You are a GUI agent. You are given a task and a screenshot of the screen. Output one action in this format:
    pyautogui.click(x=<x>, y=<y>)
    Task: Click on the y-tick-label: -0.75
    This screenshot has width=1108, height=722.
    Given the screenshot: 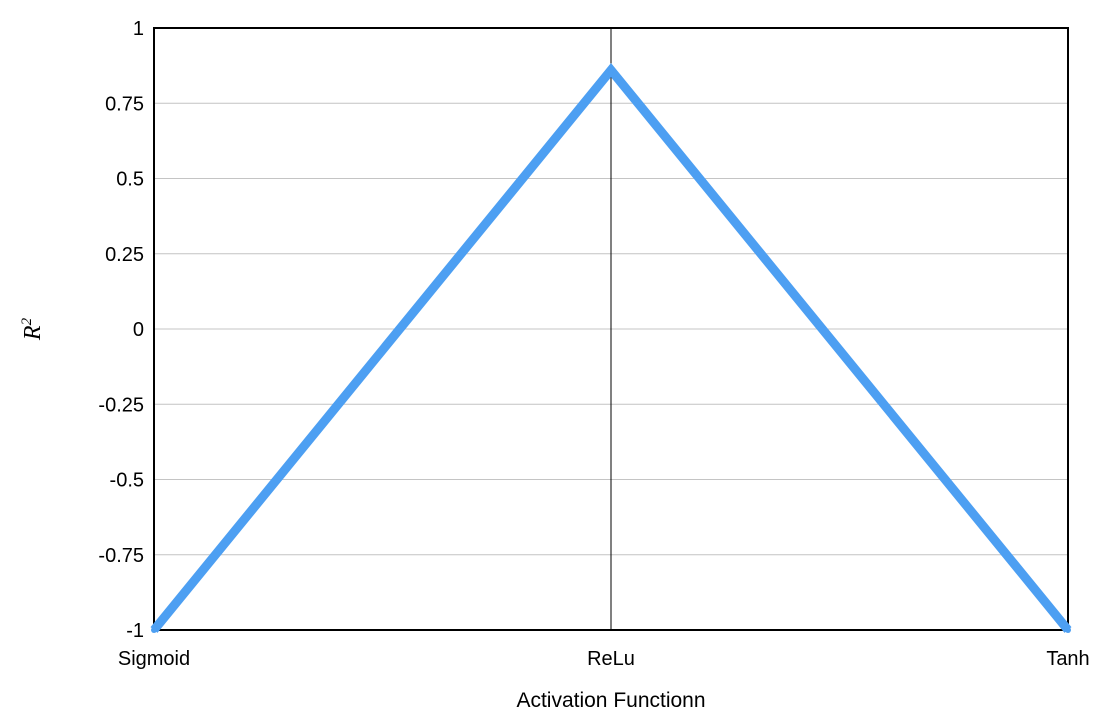 What is the action you would take?
    pyautogui.click(x=121, y=556)
    